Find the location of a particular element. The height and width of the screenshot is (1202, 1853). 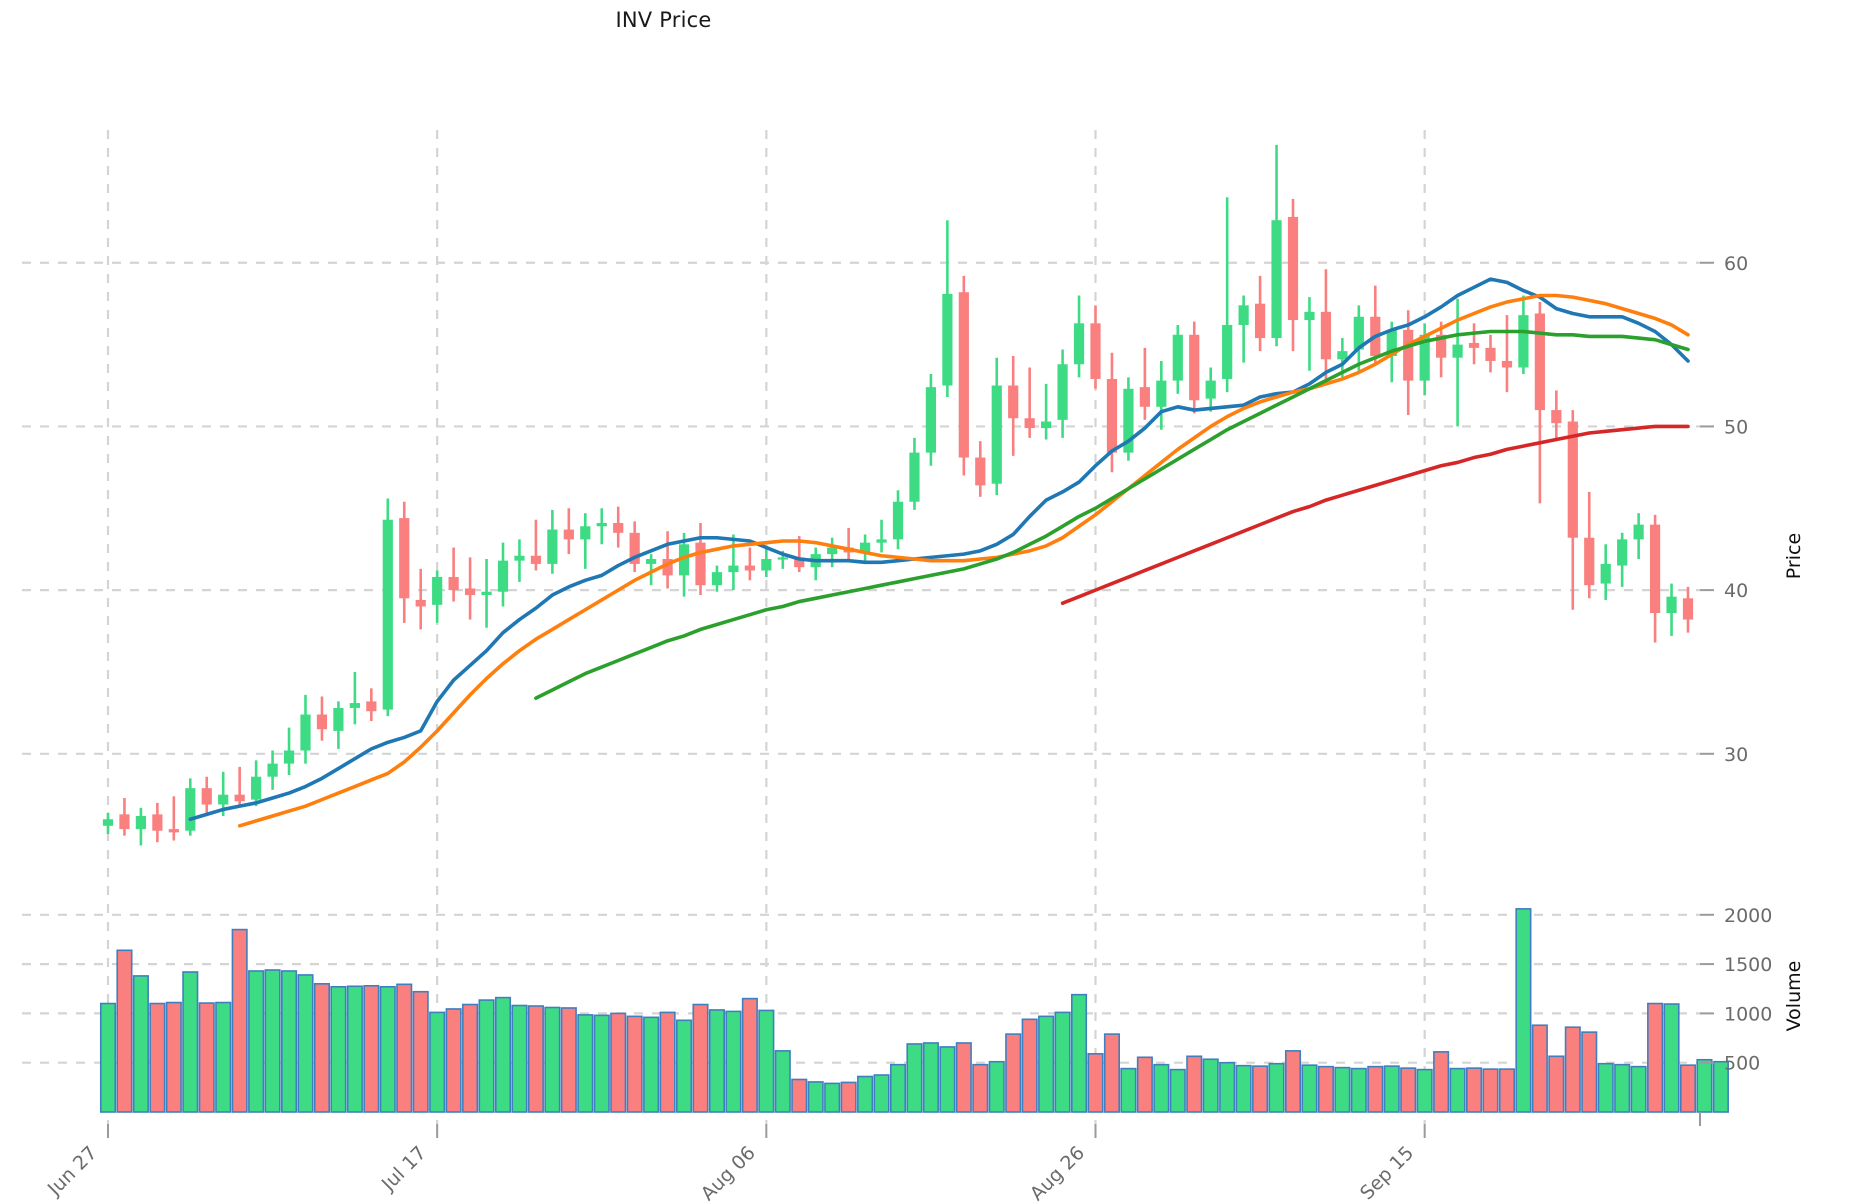

x-axis-group: Jun 27 Jul 17 Aug 06 Aug 26 Sep 15 is located at coordinates (734, 1163).